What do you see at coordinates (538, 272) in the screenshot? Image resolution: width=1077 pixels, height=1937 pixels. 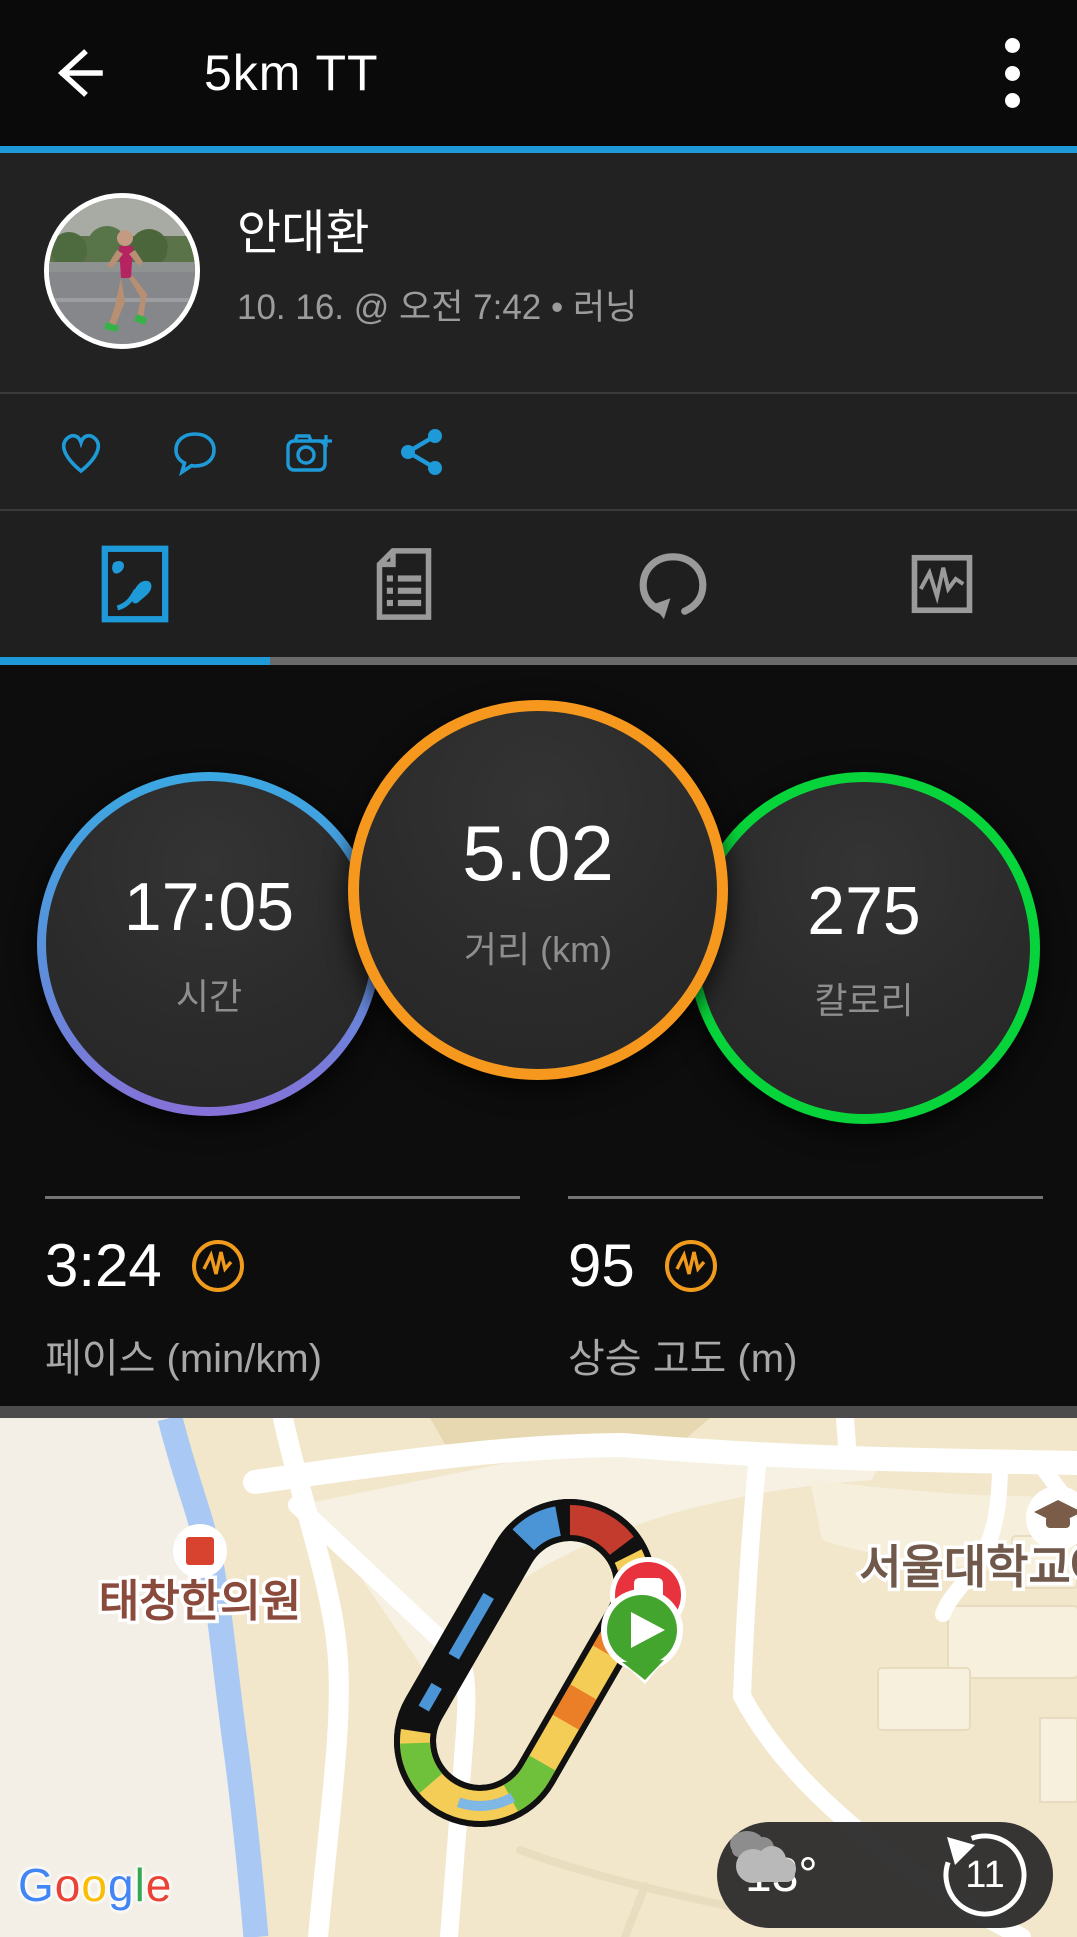 I see `profile-section: 안대환 10. 16. @ 오전 7:42 • 러닝` at bounding box center [538, 272].